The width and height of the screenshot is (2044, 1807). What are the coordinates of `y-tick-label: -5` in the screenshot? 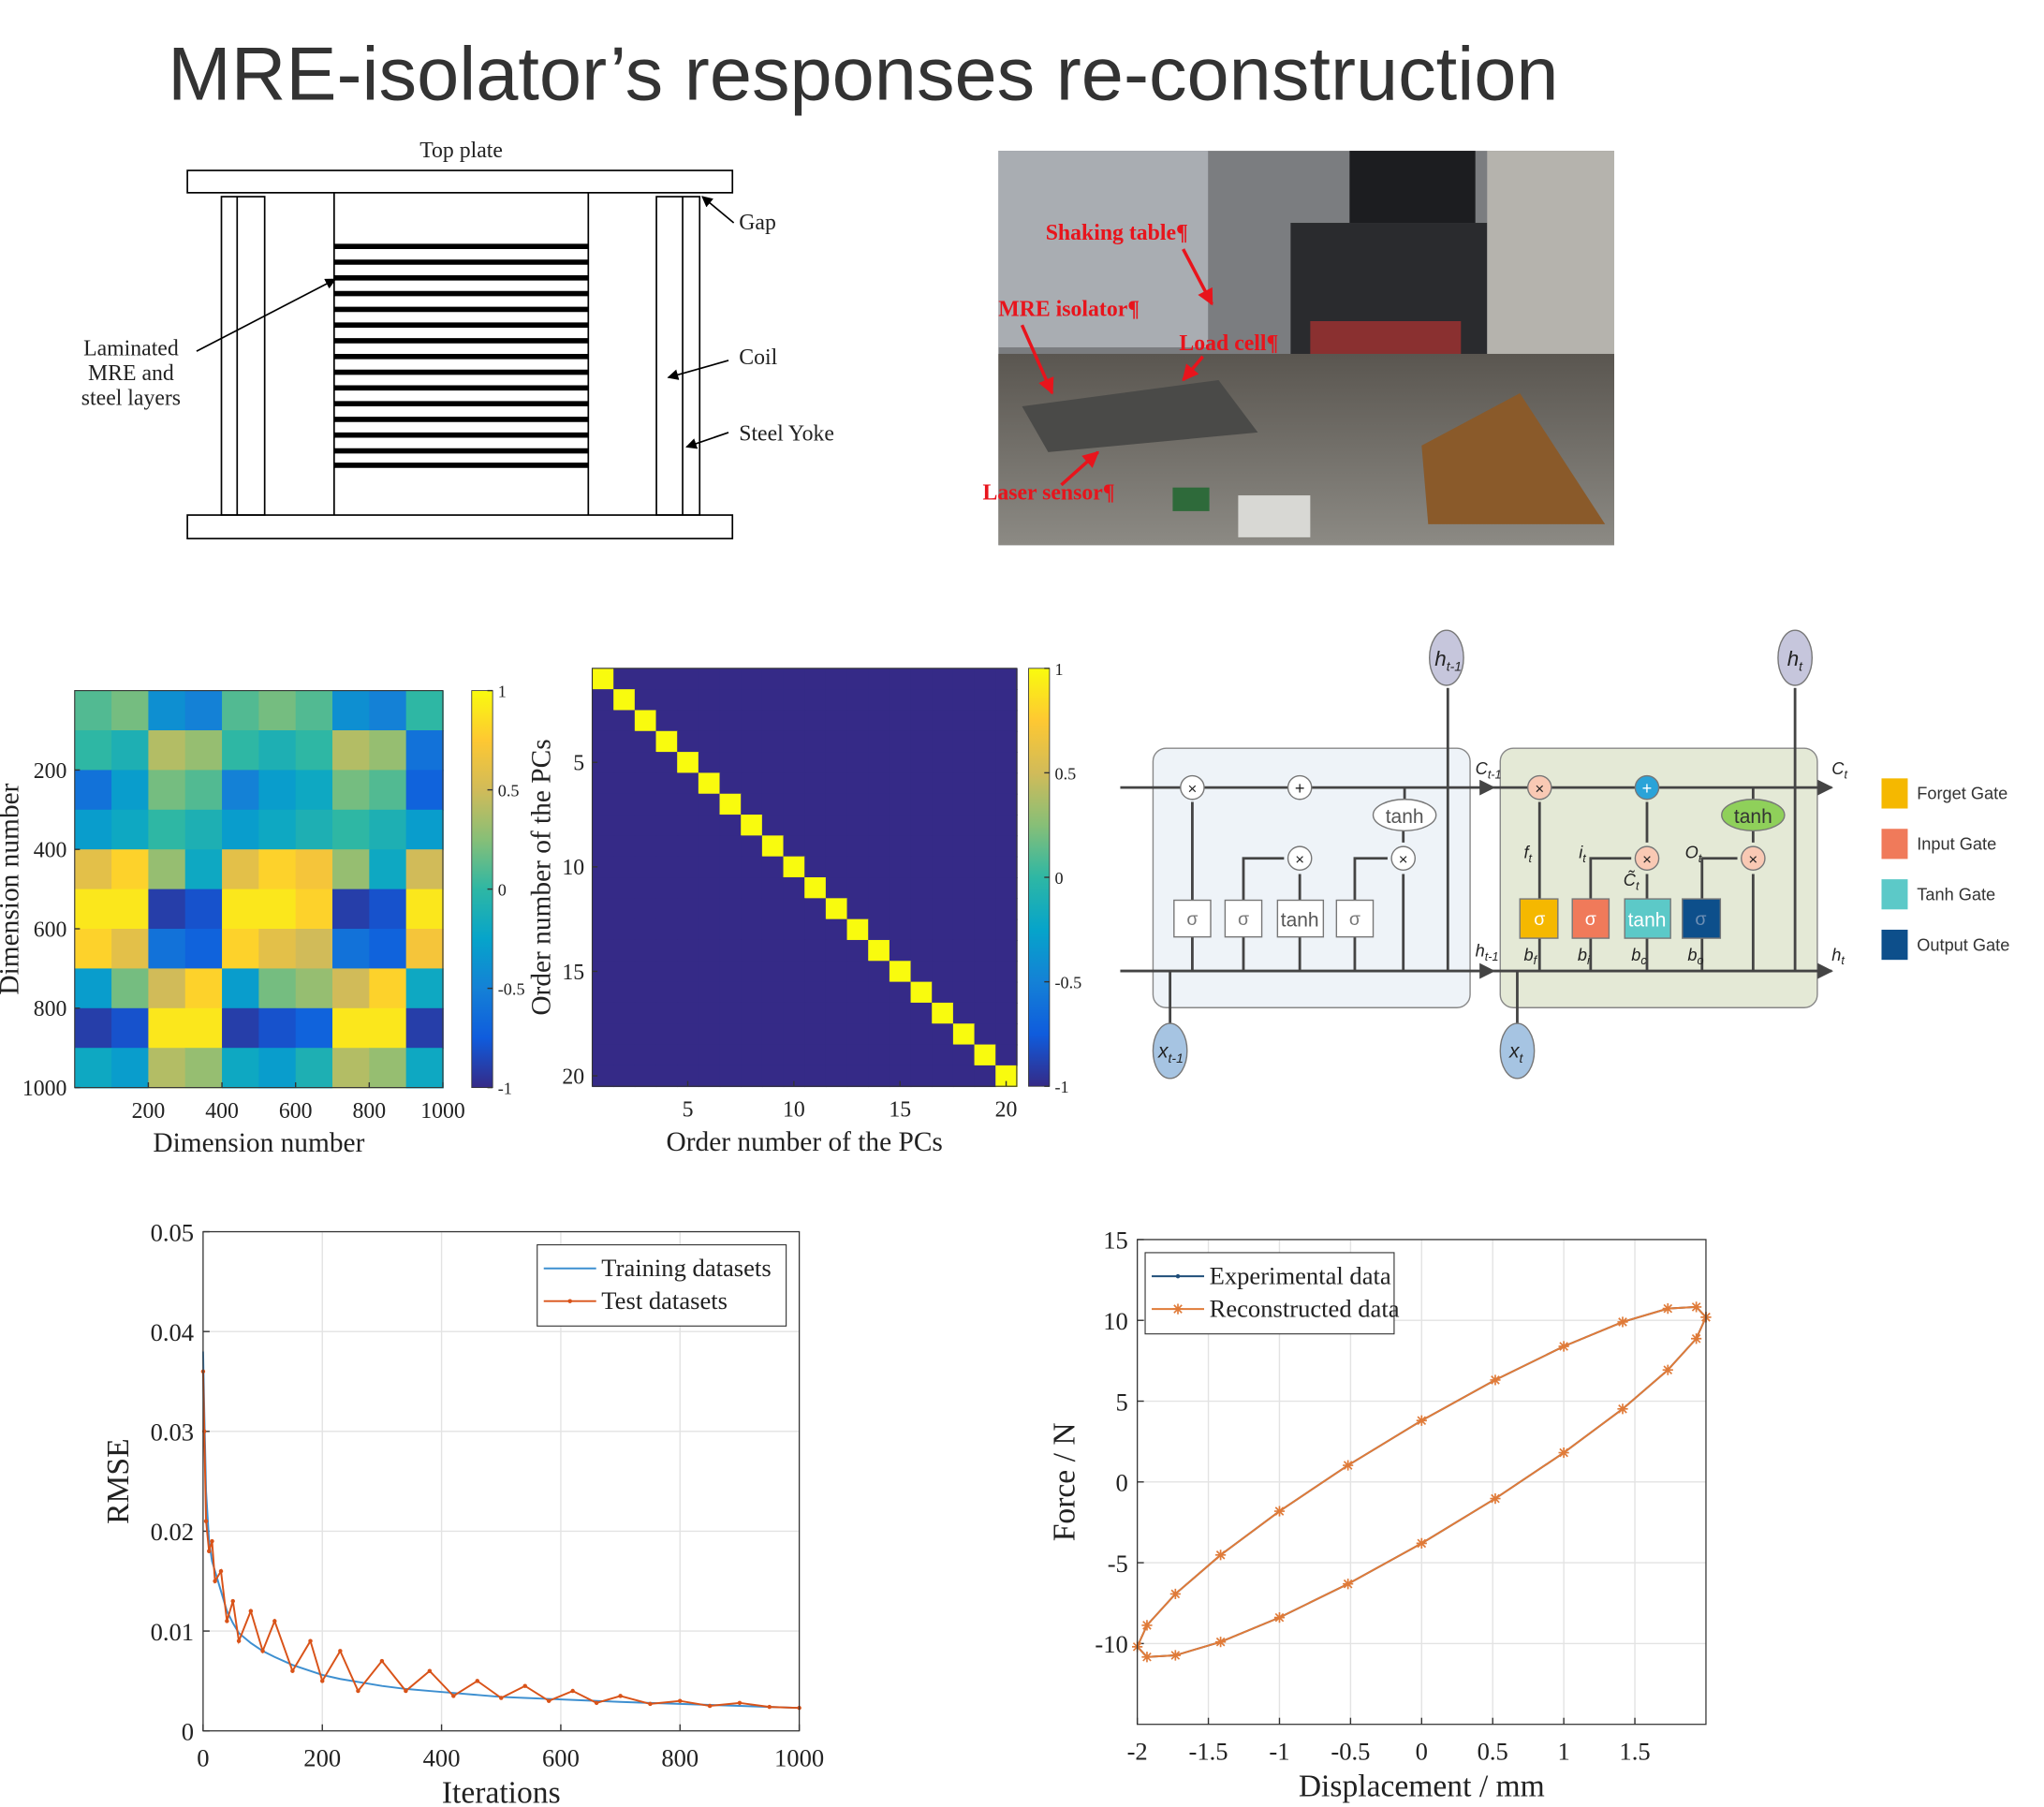 It's located at (1118, 1564).